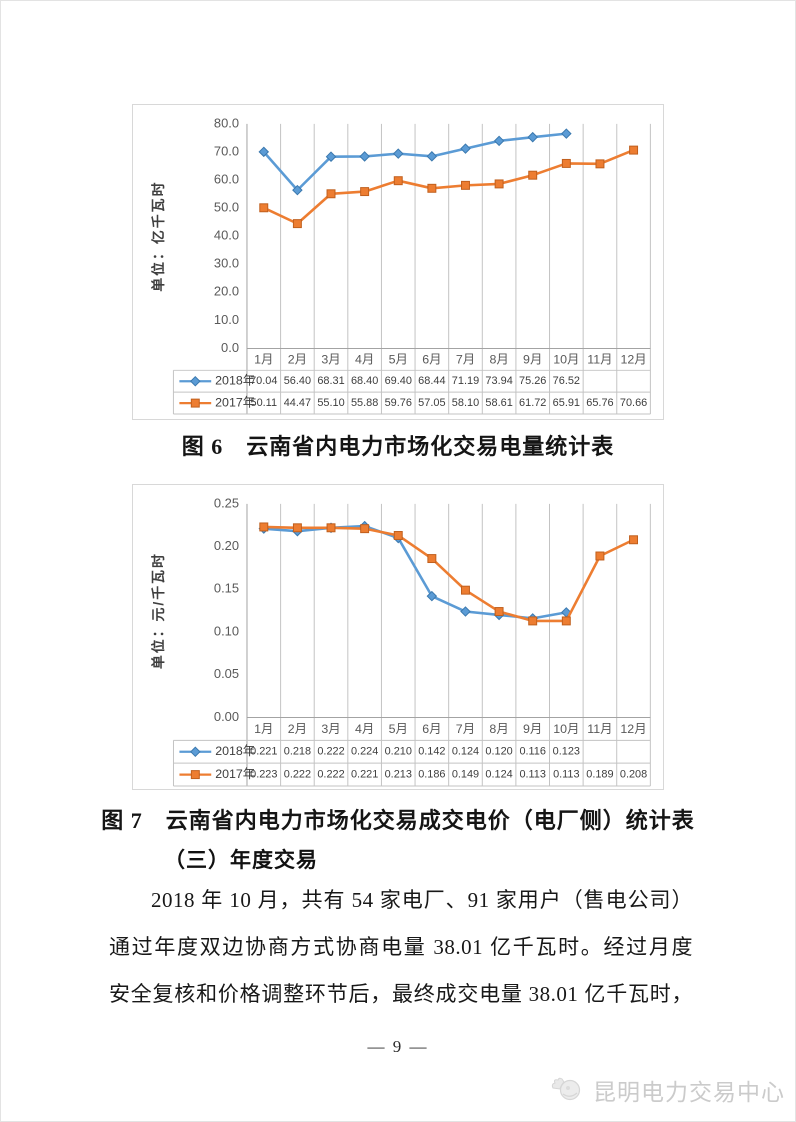  I want to click on table-cell-value: 55.88, so click(364, 403).